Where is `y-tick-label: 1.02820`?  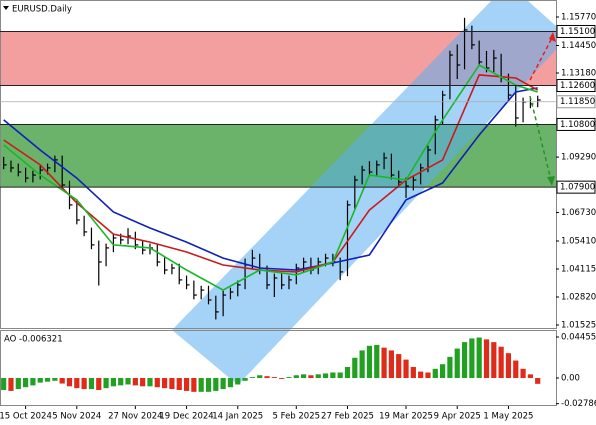
y-tick-label: 1.02820 is located at coordinates (578, 297).